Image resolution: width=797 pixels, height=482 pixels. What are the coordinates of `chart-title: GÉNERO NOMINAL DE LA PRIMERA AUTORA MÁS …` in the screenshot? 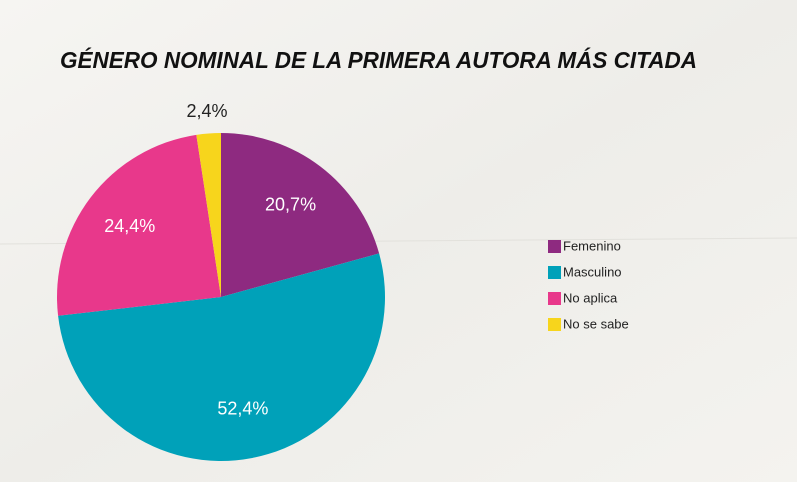 It's located at (378, 59).